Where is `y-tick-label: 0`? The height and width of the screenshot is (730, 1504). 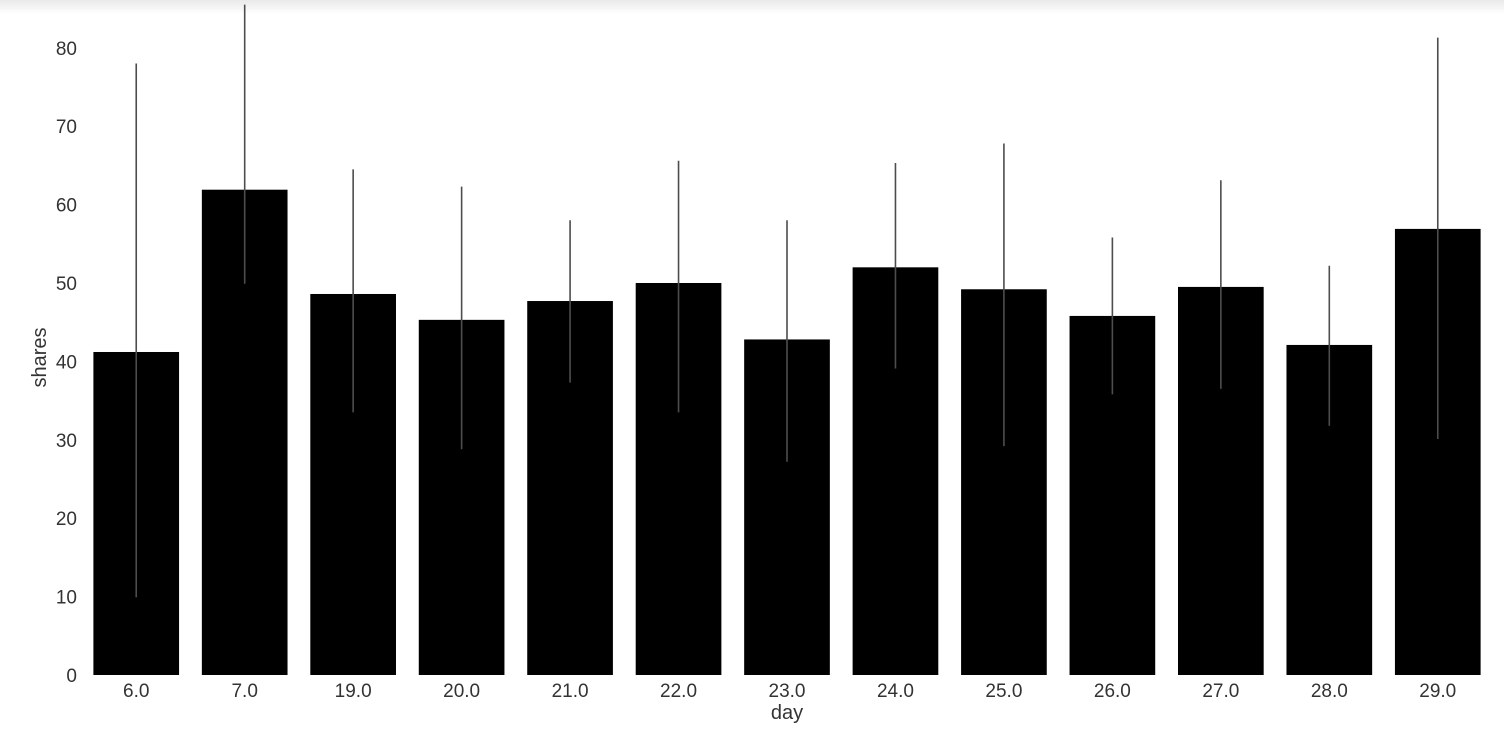 y-tick-label: 0 is located at coordinates (71, 676).